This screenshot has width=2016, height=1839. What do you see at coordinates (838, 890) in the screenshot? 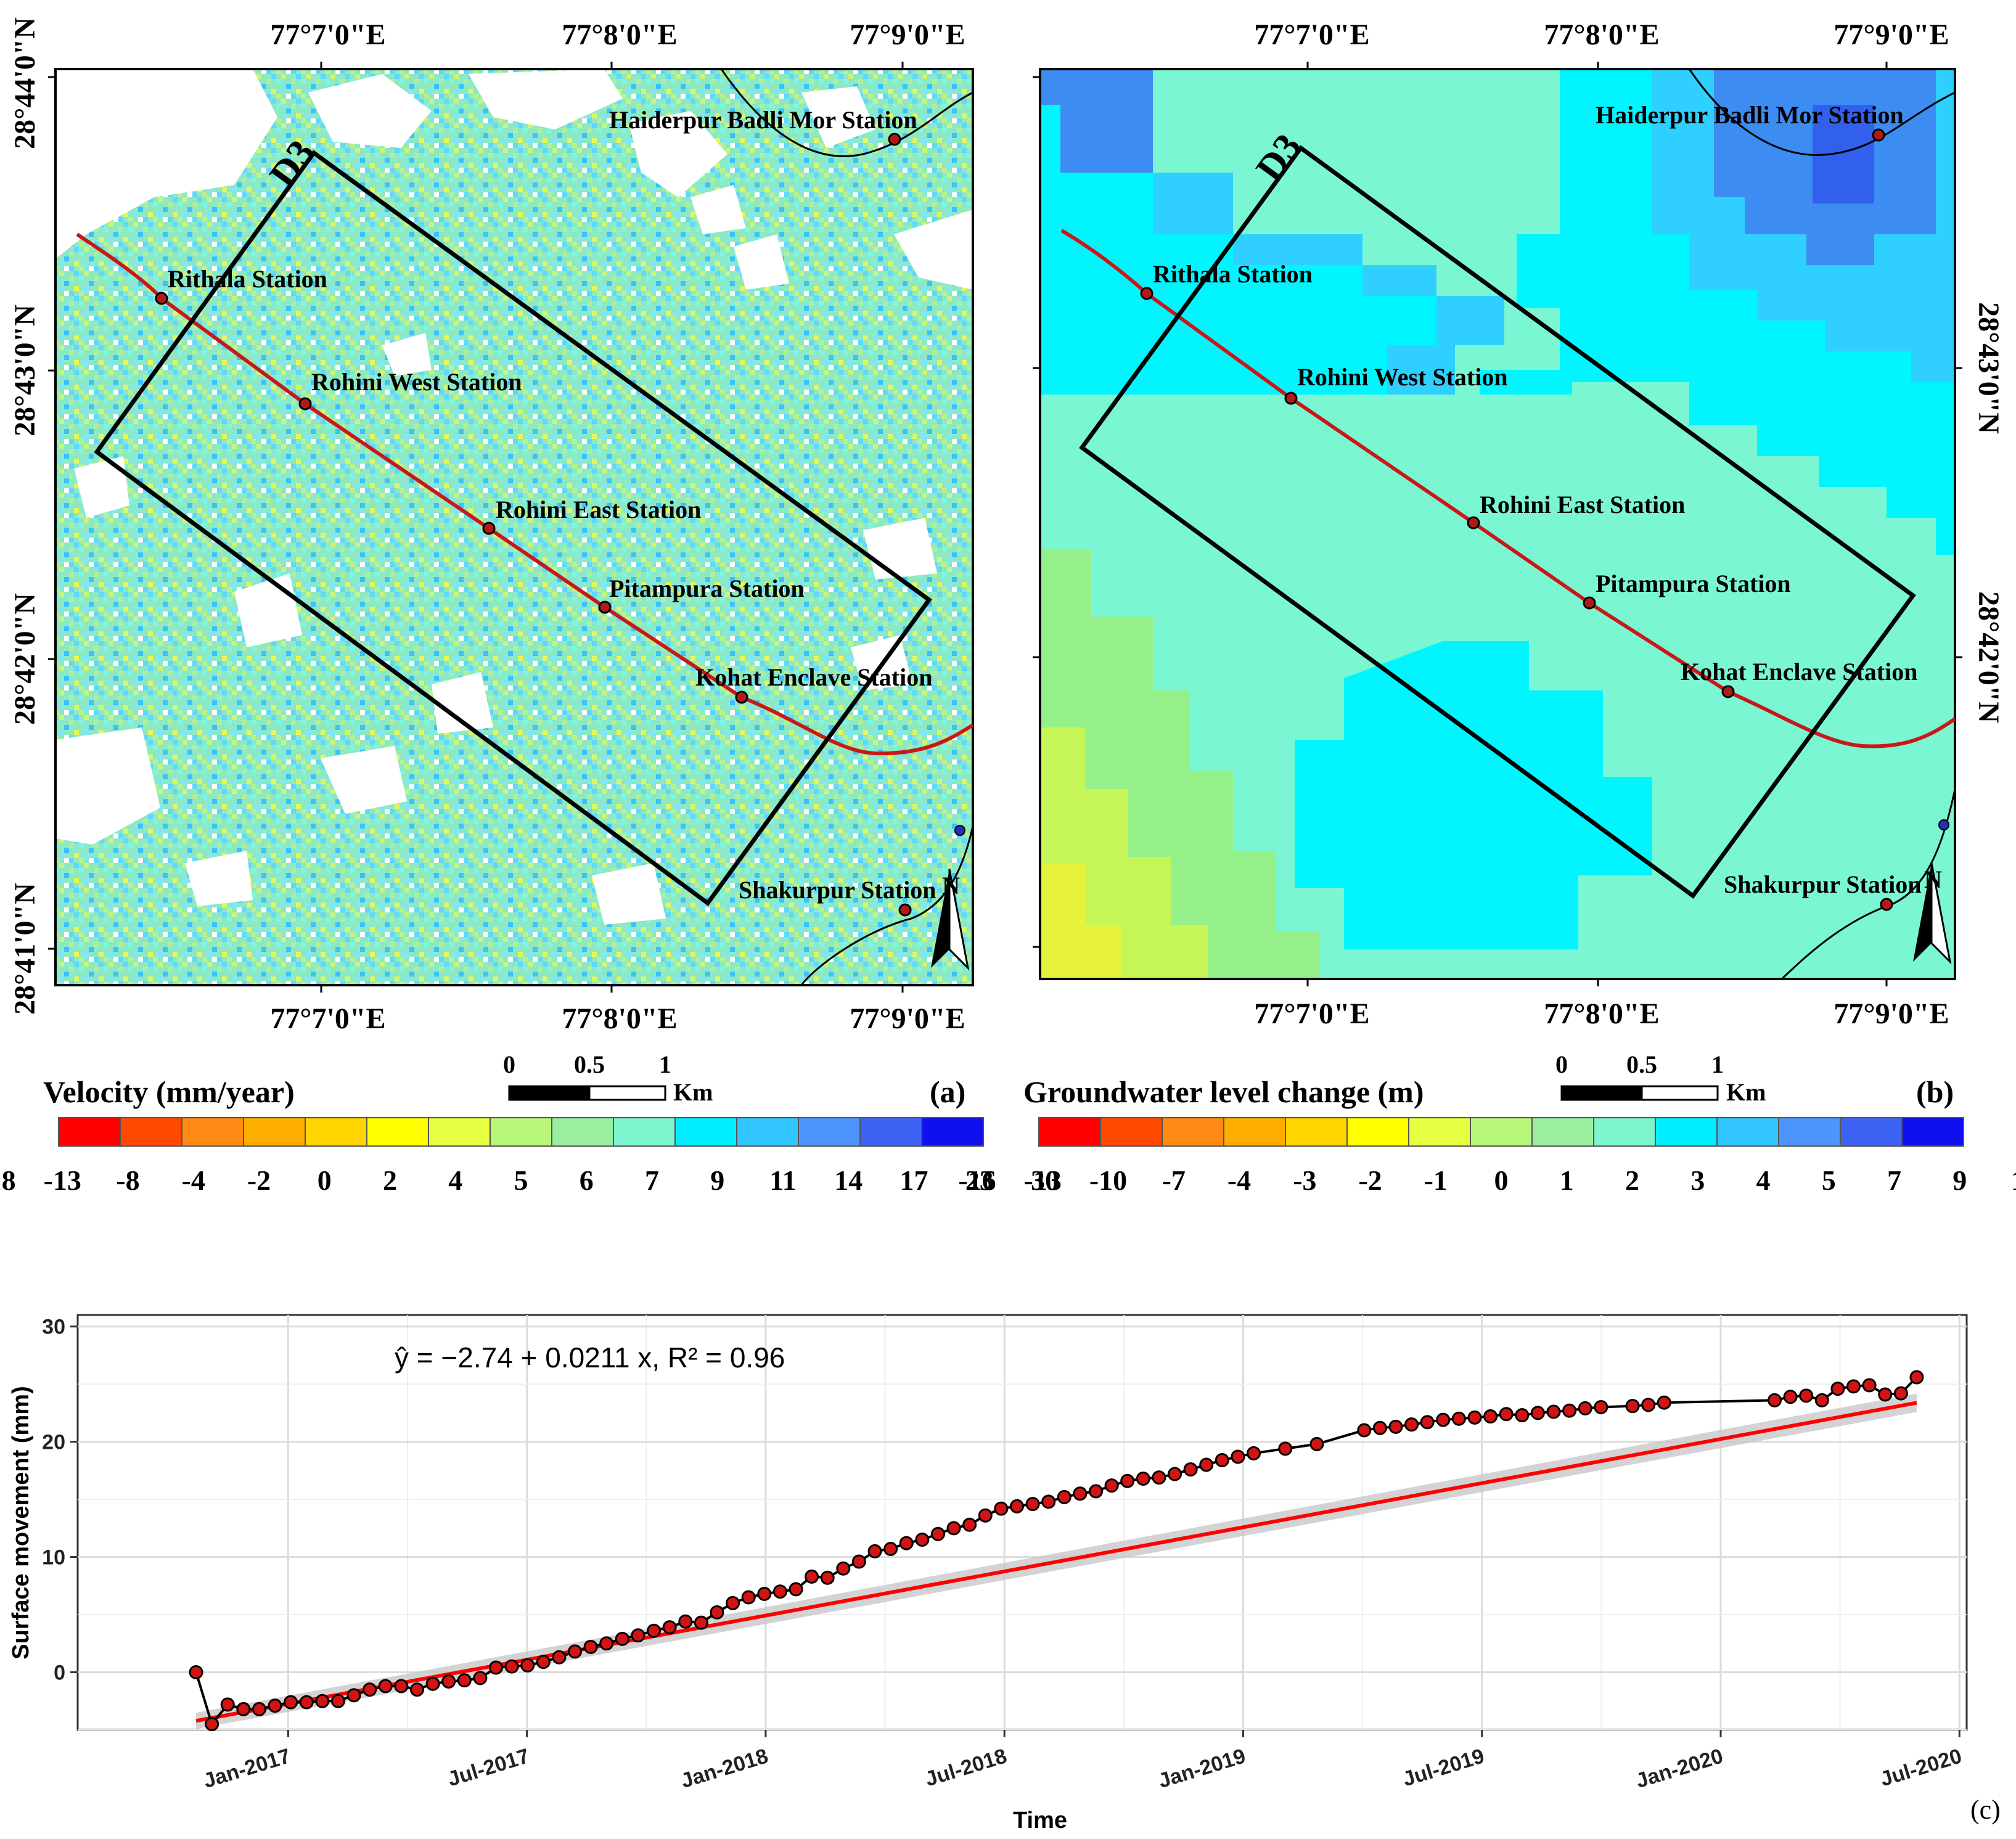
I see `station-label: Shakurpur Station` at bounding box center [838, 890].